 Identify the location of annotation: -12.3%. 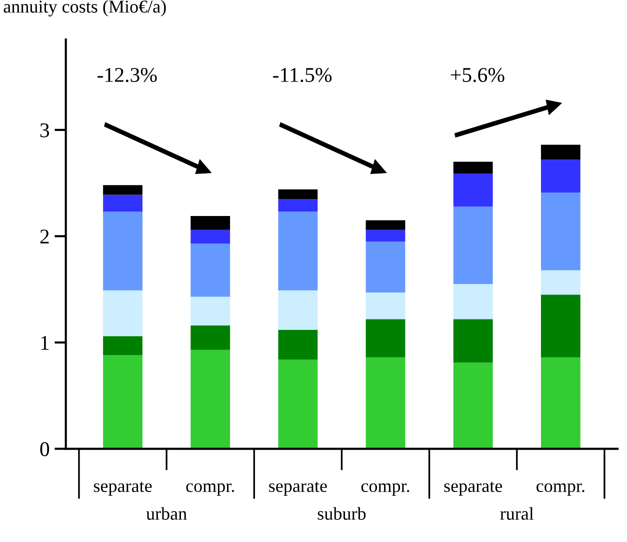
(127, 75).